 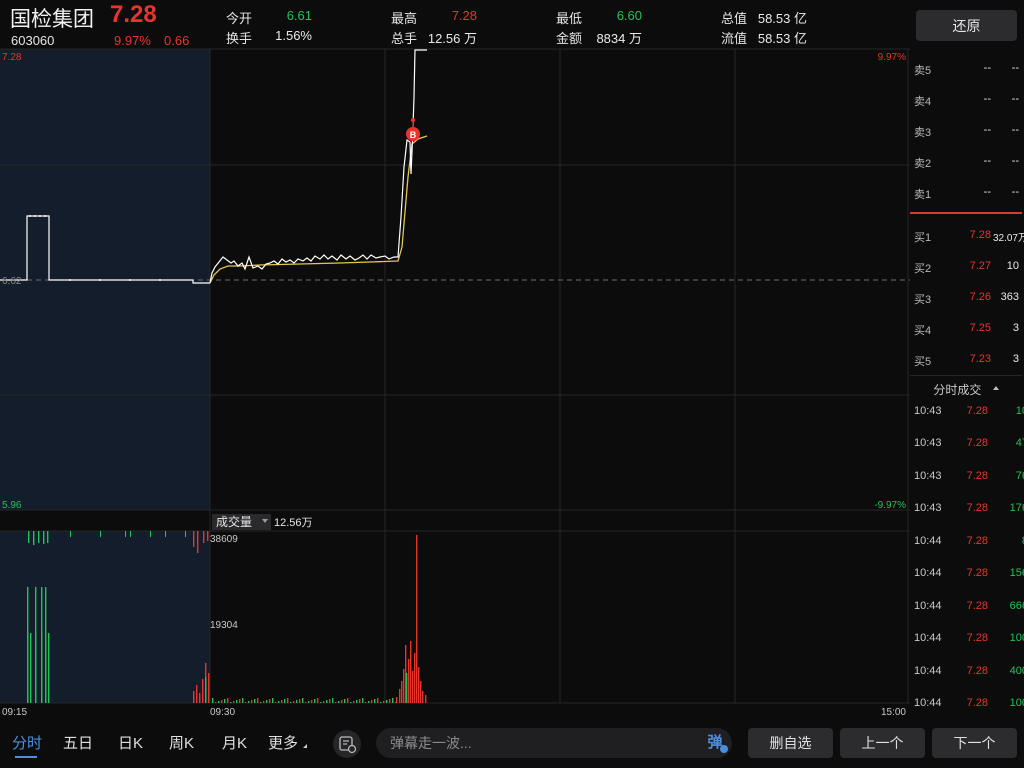 I want to click on volume-selector, so click(x=241, y=522).